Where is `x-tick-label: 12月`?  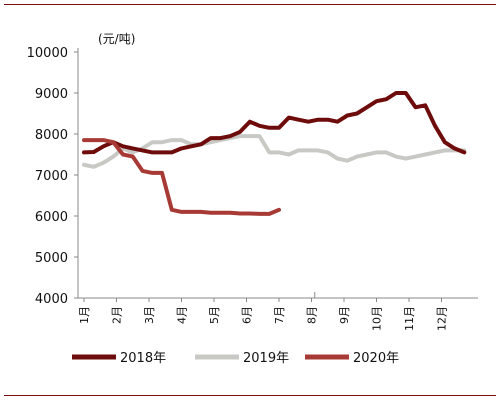 x-tick-label: 12月 is located at coordinates (442, 318).